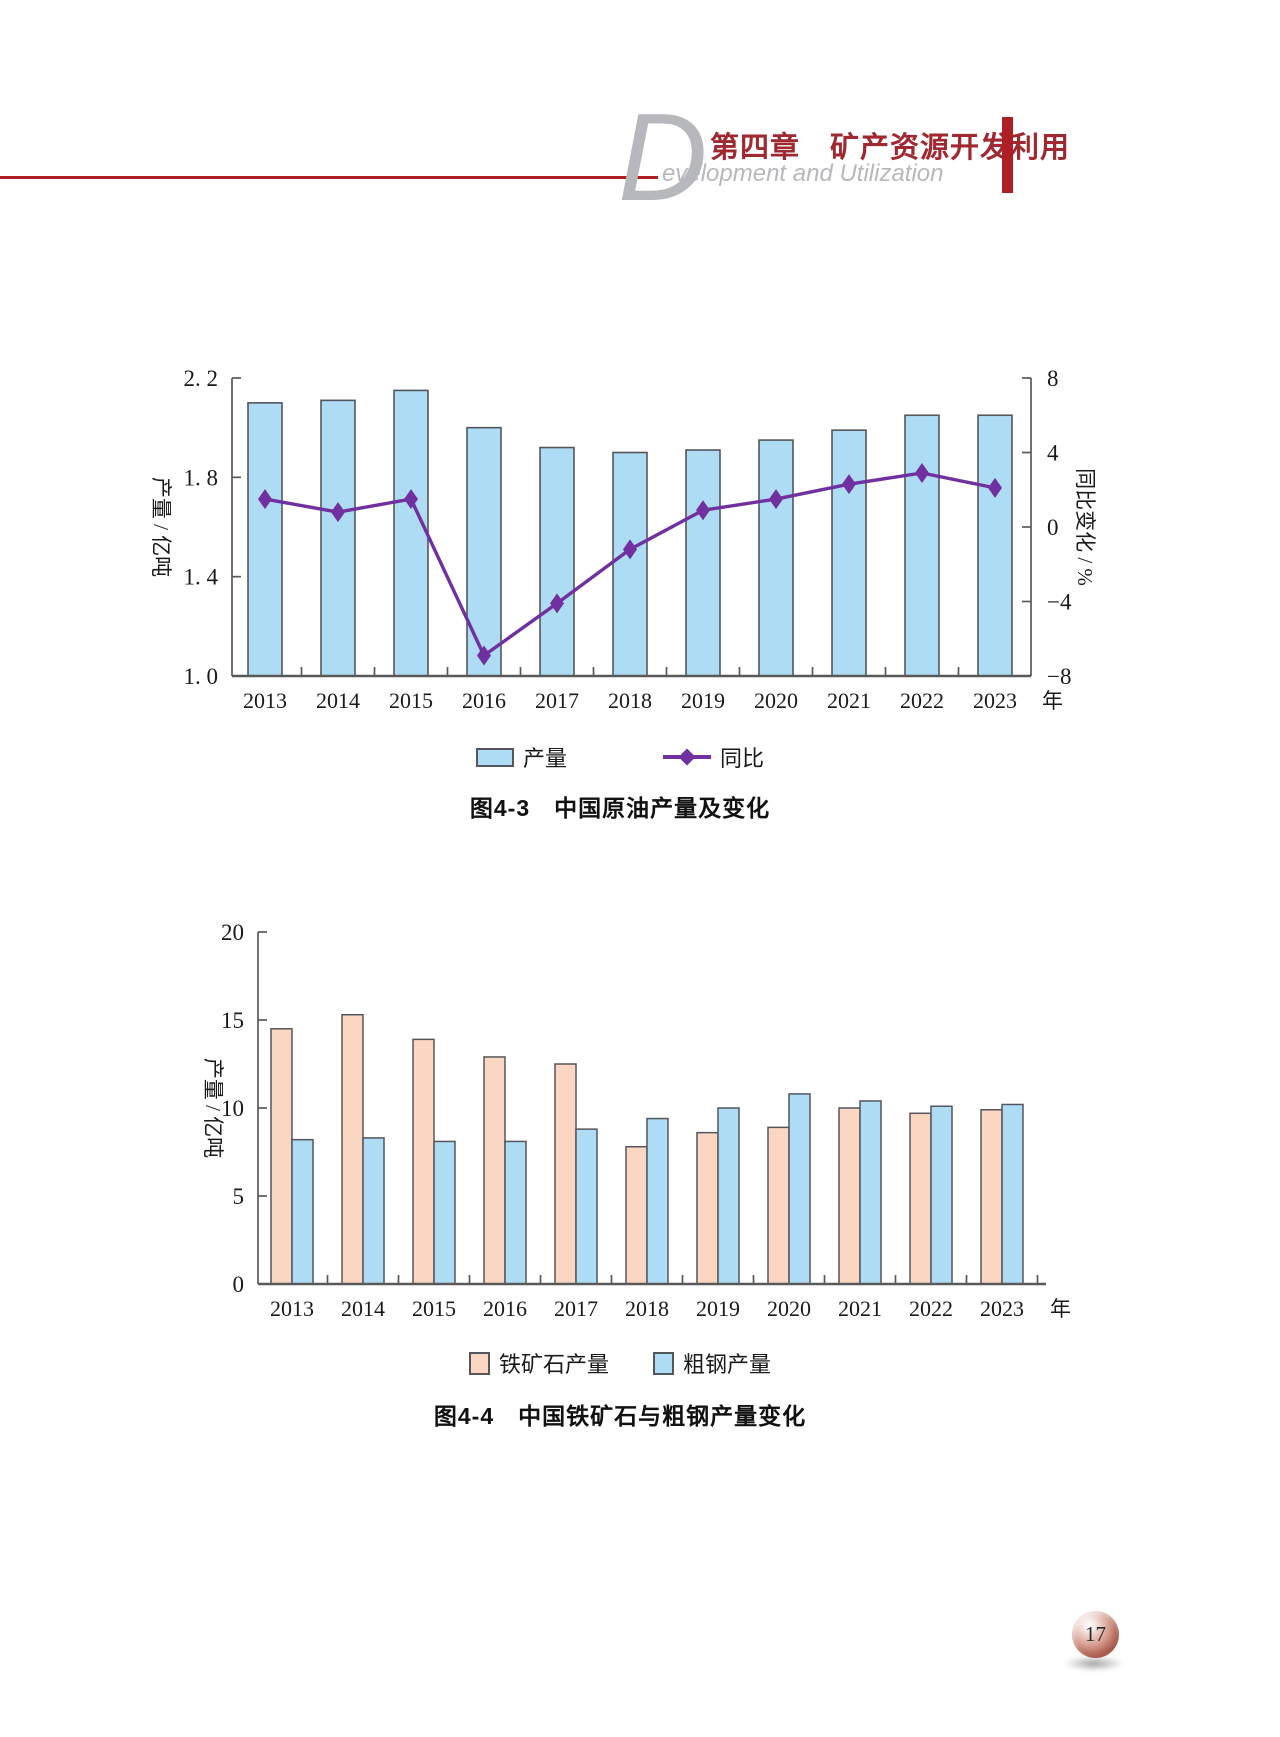 Image resolution: width=1280 pixels, height=1737 pixels. Describe the element at coordinates (232, 1108) in the screenshot. I see `left-tick-label: 10` at that location.